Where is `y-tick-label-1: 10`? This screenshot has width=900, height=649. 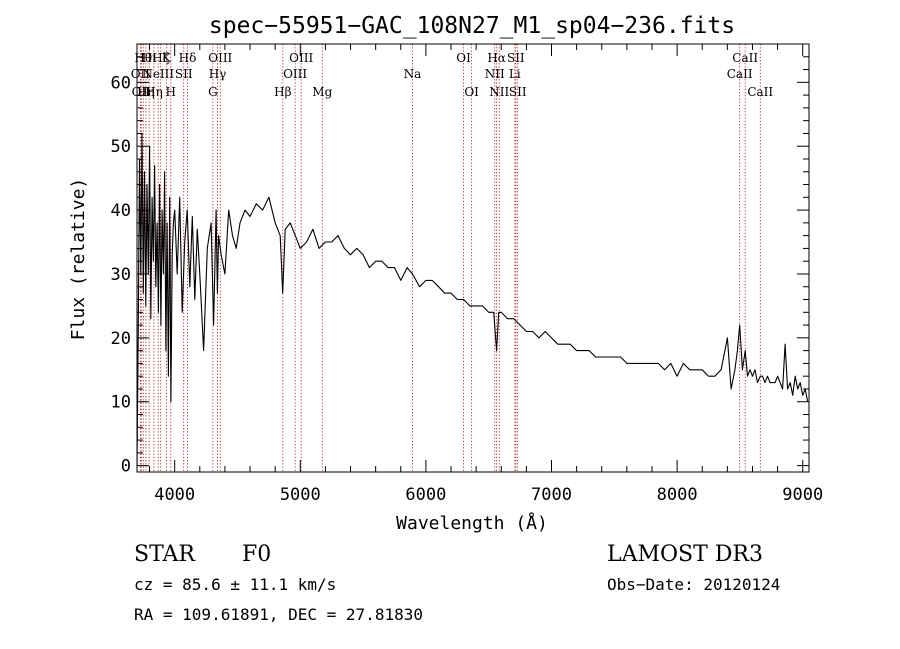 y-tick-label-1: 10 is located at coordinates (121, 403).